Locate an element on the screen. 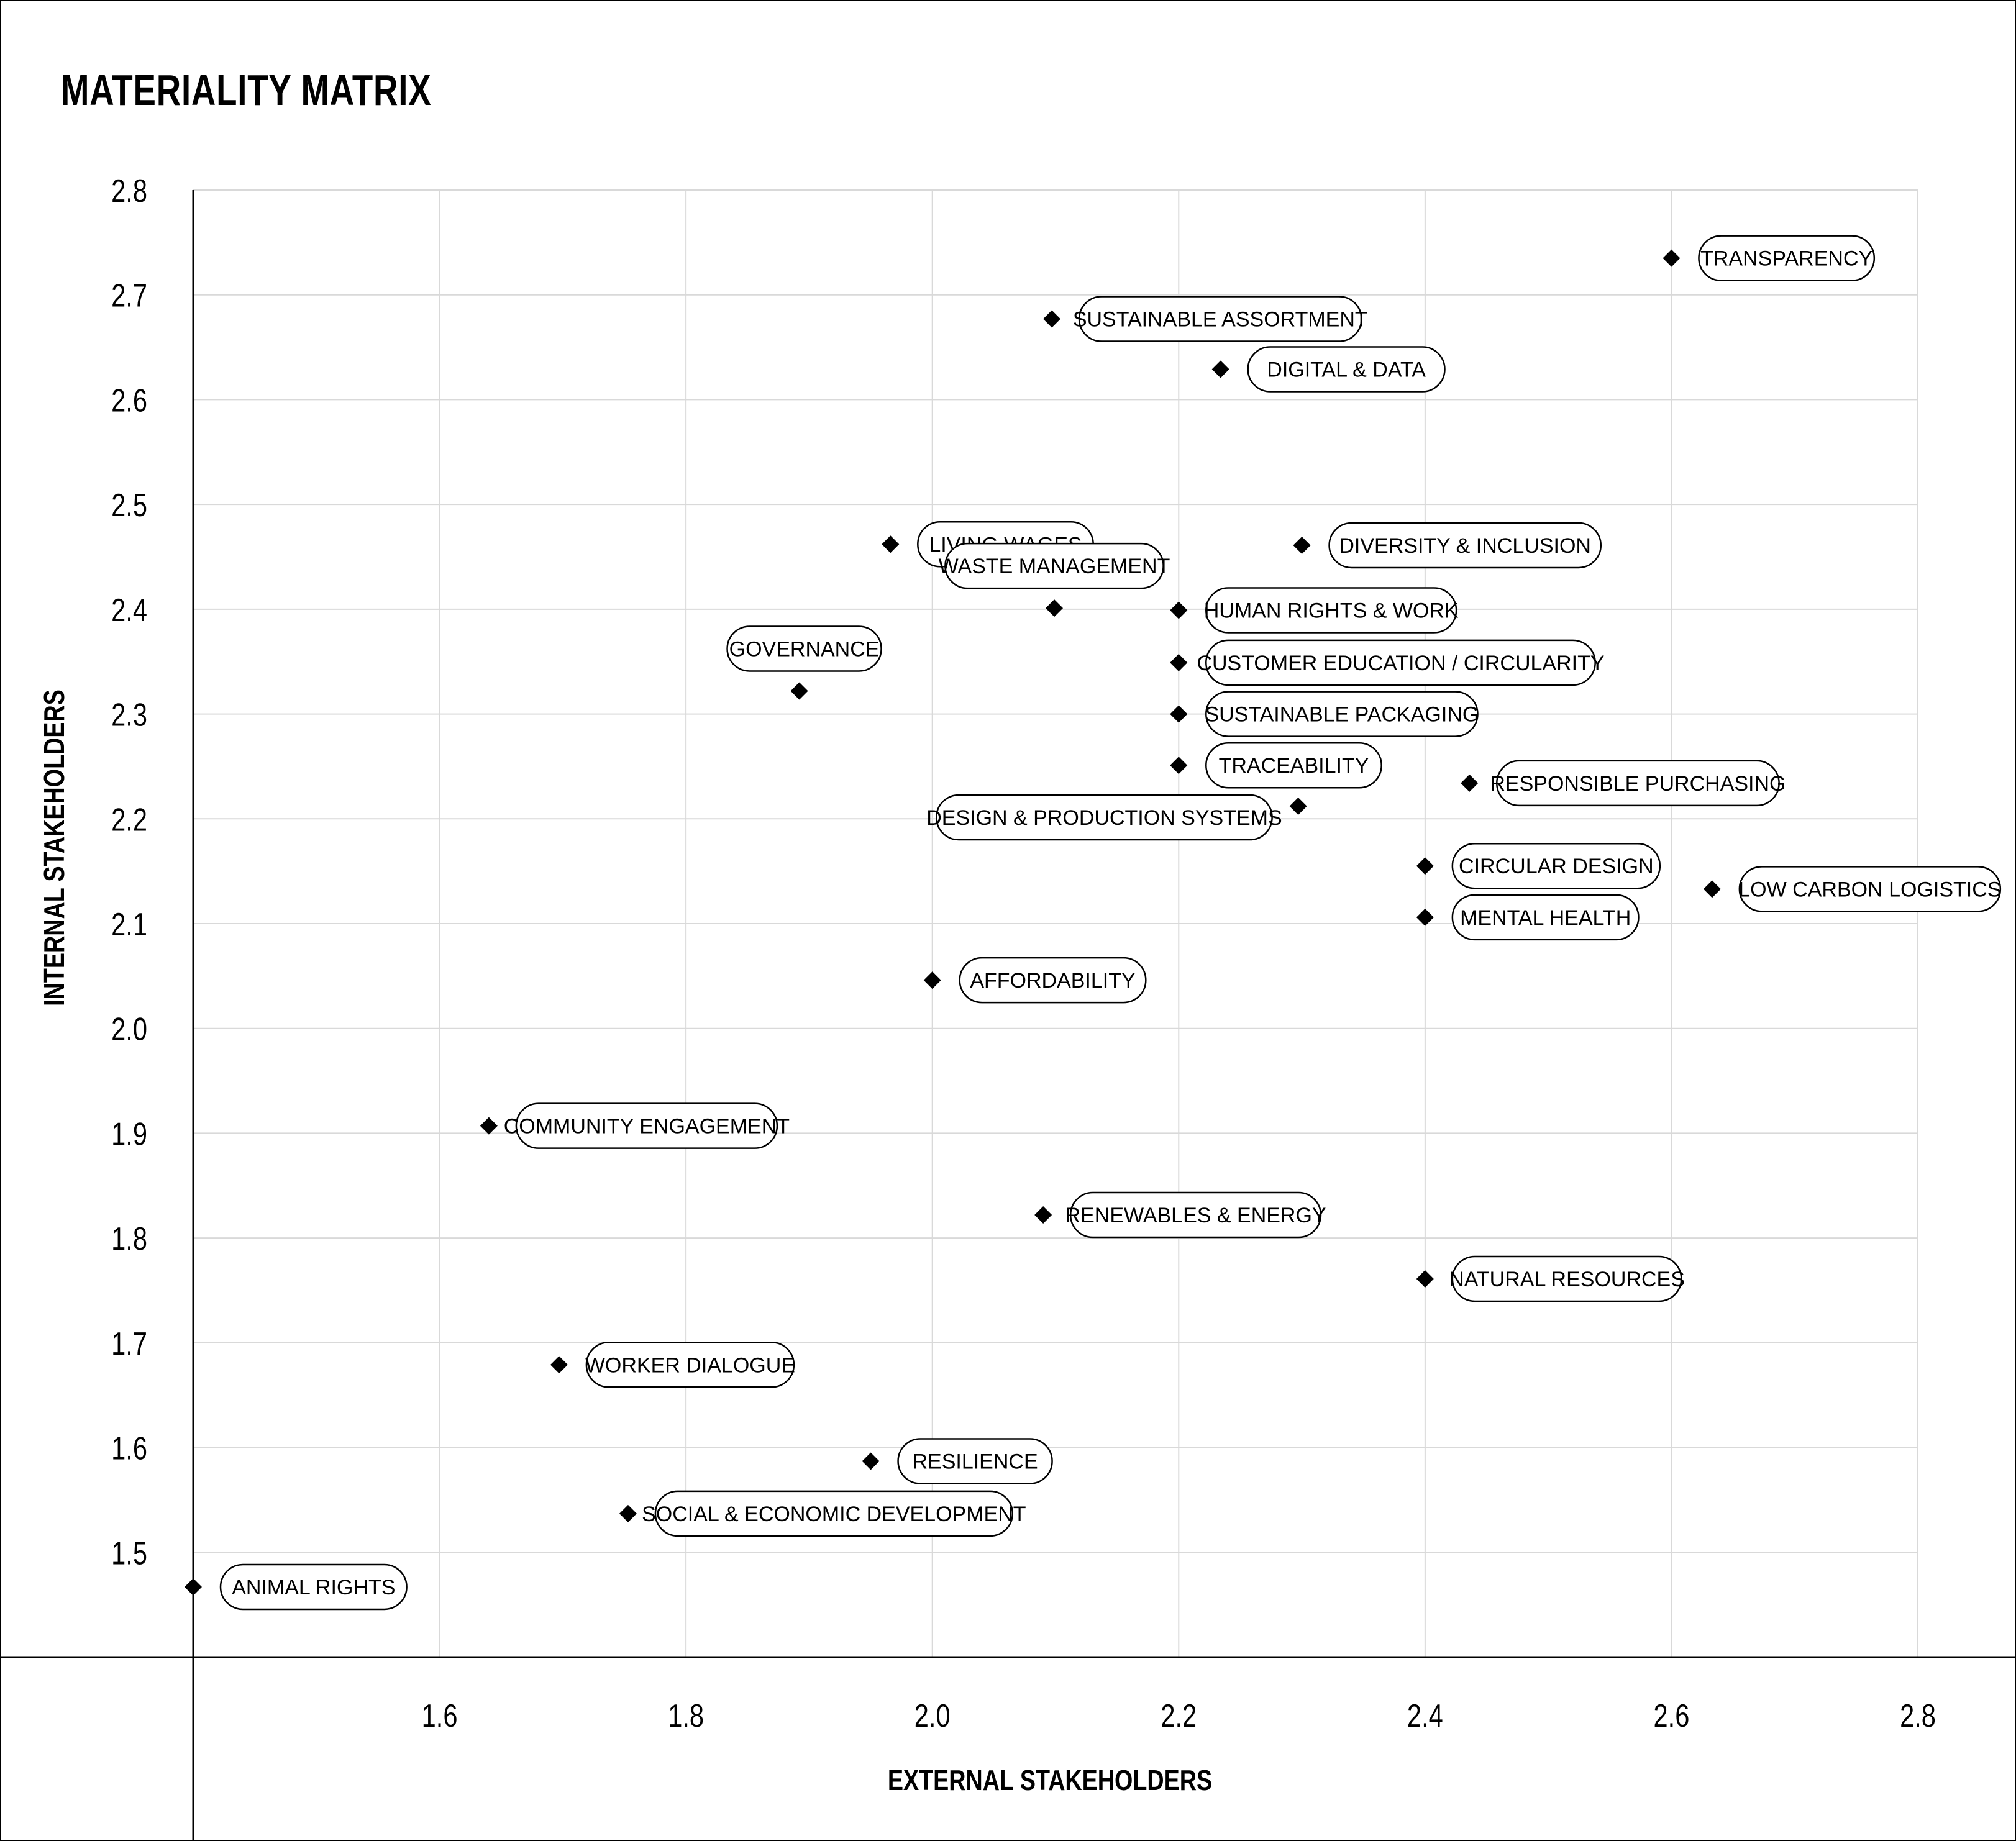 This screenshot has height=1841, width=2016. data-point: DIGITAL & DATA is located at coordinates (1328, 369).